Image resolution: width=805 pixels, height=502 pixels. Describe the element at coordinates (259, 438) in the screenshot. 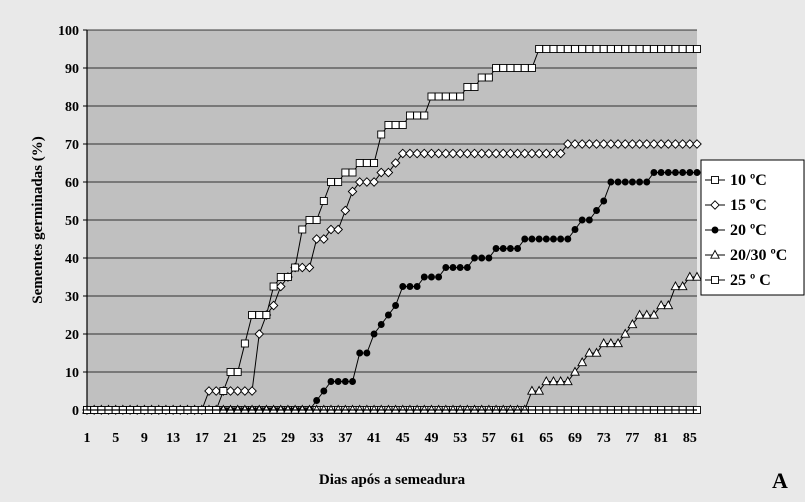

I see `x-tick-label: 25` at that location.